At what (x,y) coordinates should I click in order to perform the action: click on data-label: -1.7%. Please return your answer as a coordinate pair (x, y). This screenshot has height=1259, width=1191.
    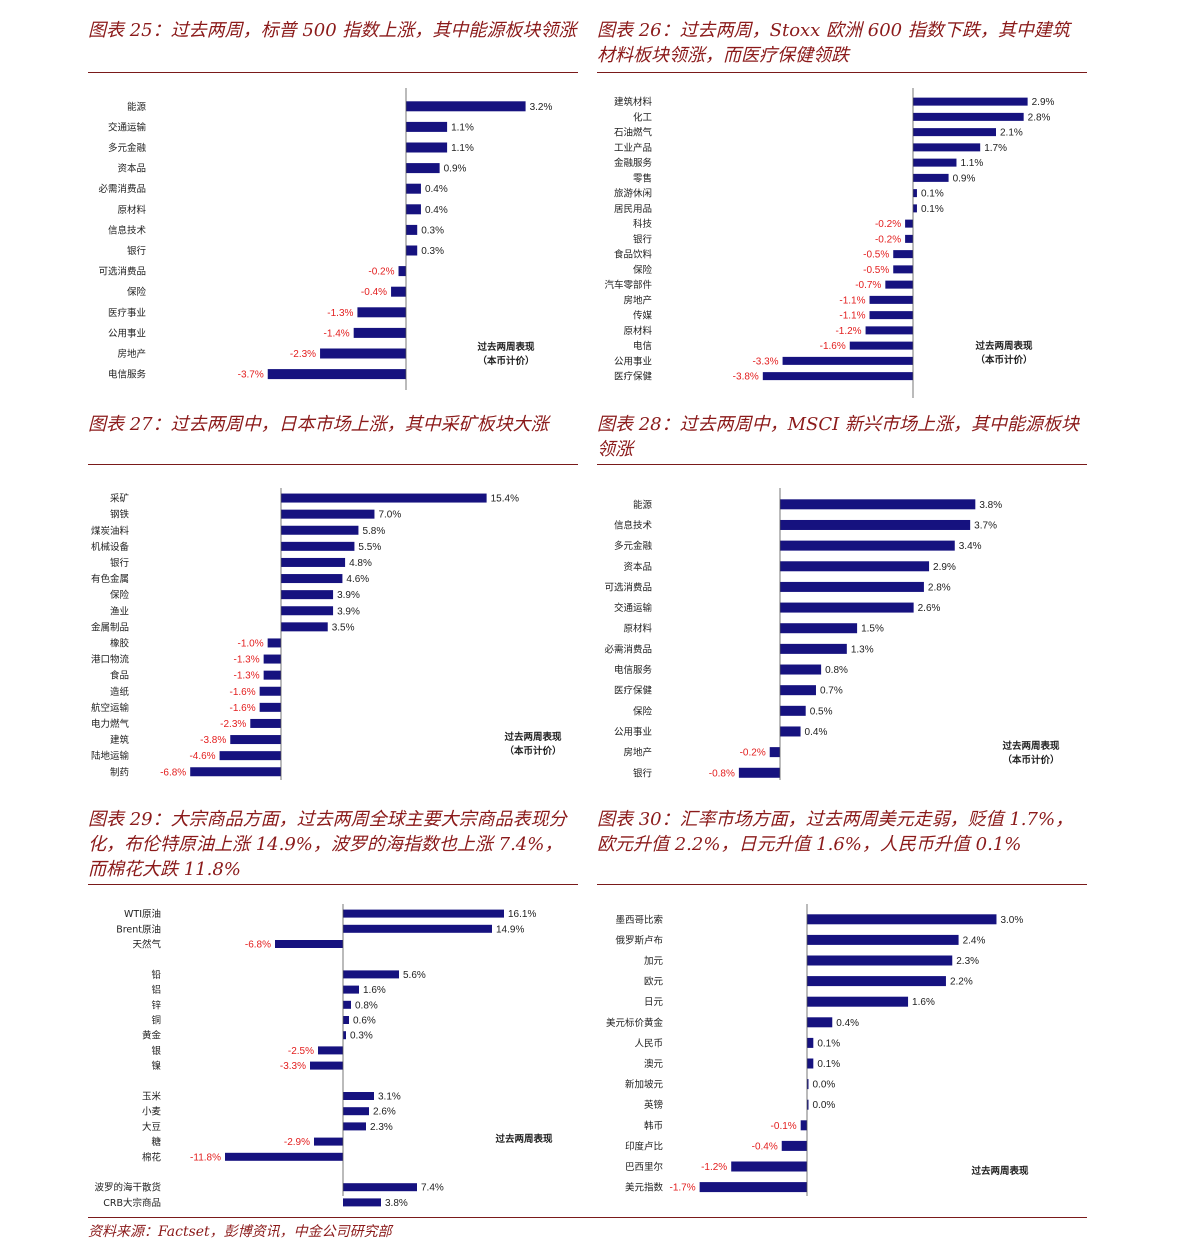
    Looking at the image, I should click on (683, 1188).